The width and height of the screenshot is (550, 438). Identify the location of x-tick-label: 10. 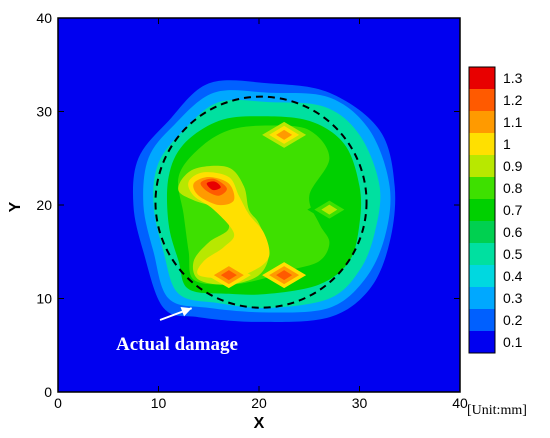
(159, 403).